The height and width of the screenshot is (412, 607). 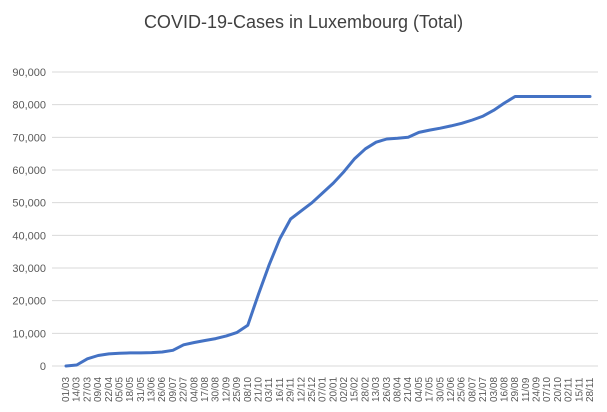 I want to click on x-tick-label: 21/10, so click(x=258, y=389).